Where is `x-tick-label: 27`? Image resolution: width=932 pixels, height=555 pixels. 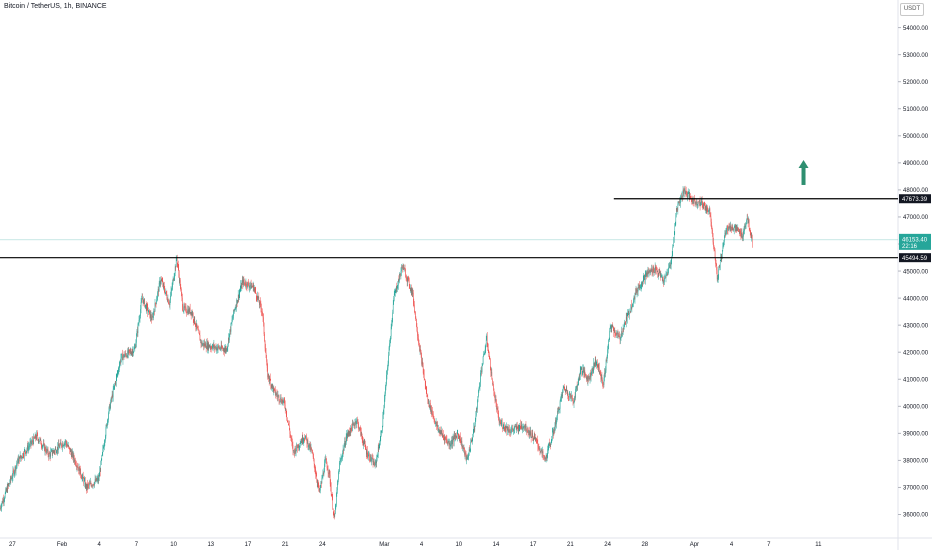
x-tick-label: 27 is located at coordinates (12, 545).